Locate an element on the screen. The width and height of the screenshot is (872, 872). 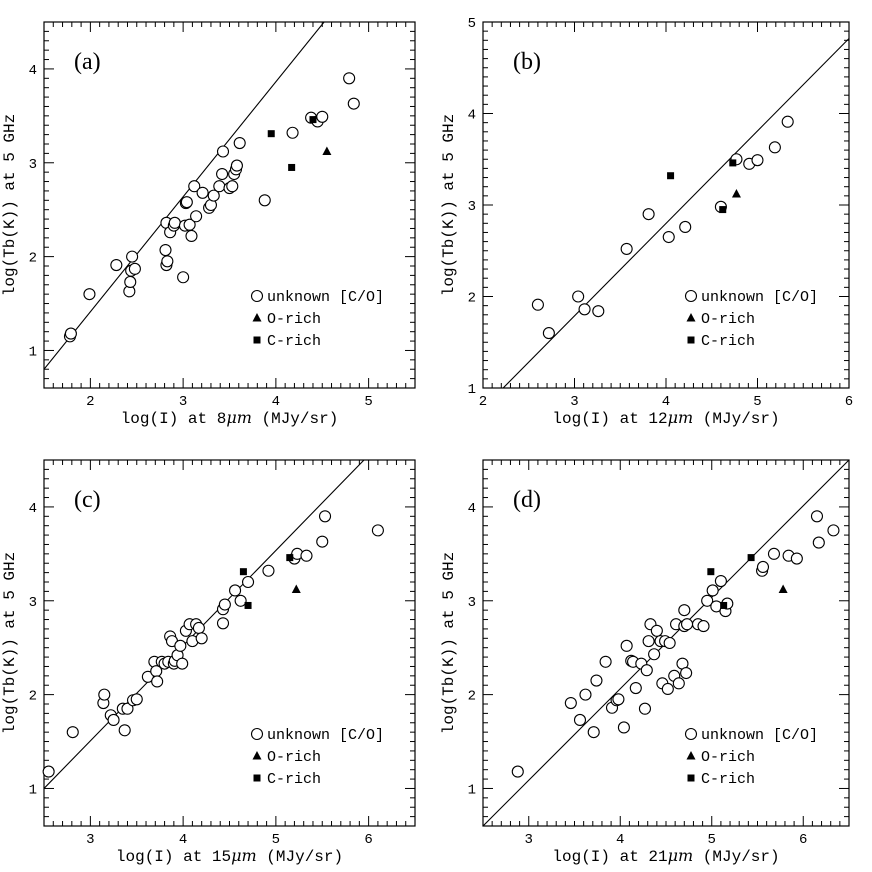
panel-label: (a) is located at coordinates (87, 62).